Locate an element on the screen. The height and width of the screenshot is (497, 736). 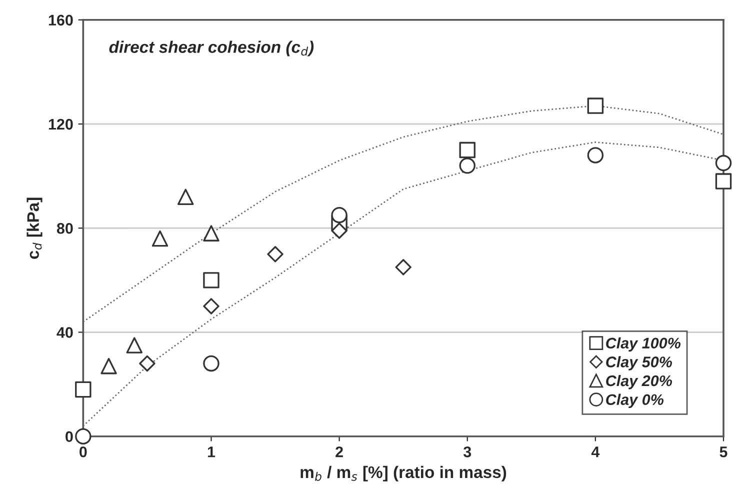
x-tick-label: 2 is located at coordinates (339, 452).